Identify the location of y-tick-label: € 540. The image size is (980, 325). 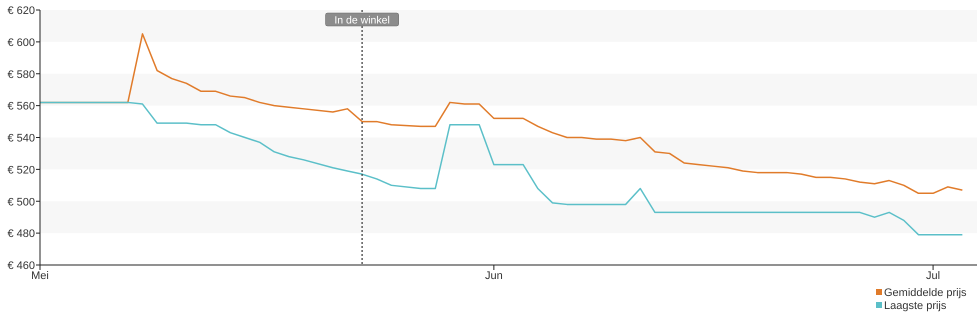
(21, 138).